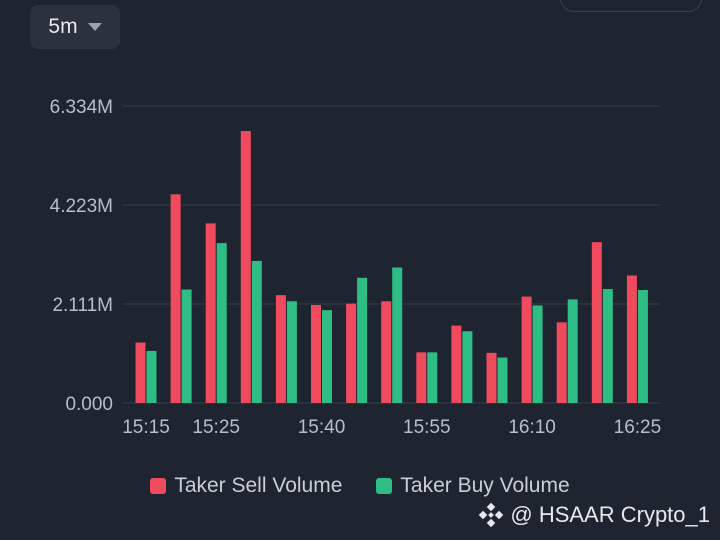 Image resolution: width=720 pixels, height=540 pixels. I want to click on y-tick-label: 6.334M, so click(81, 107).